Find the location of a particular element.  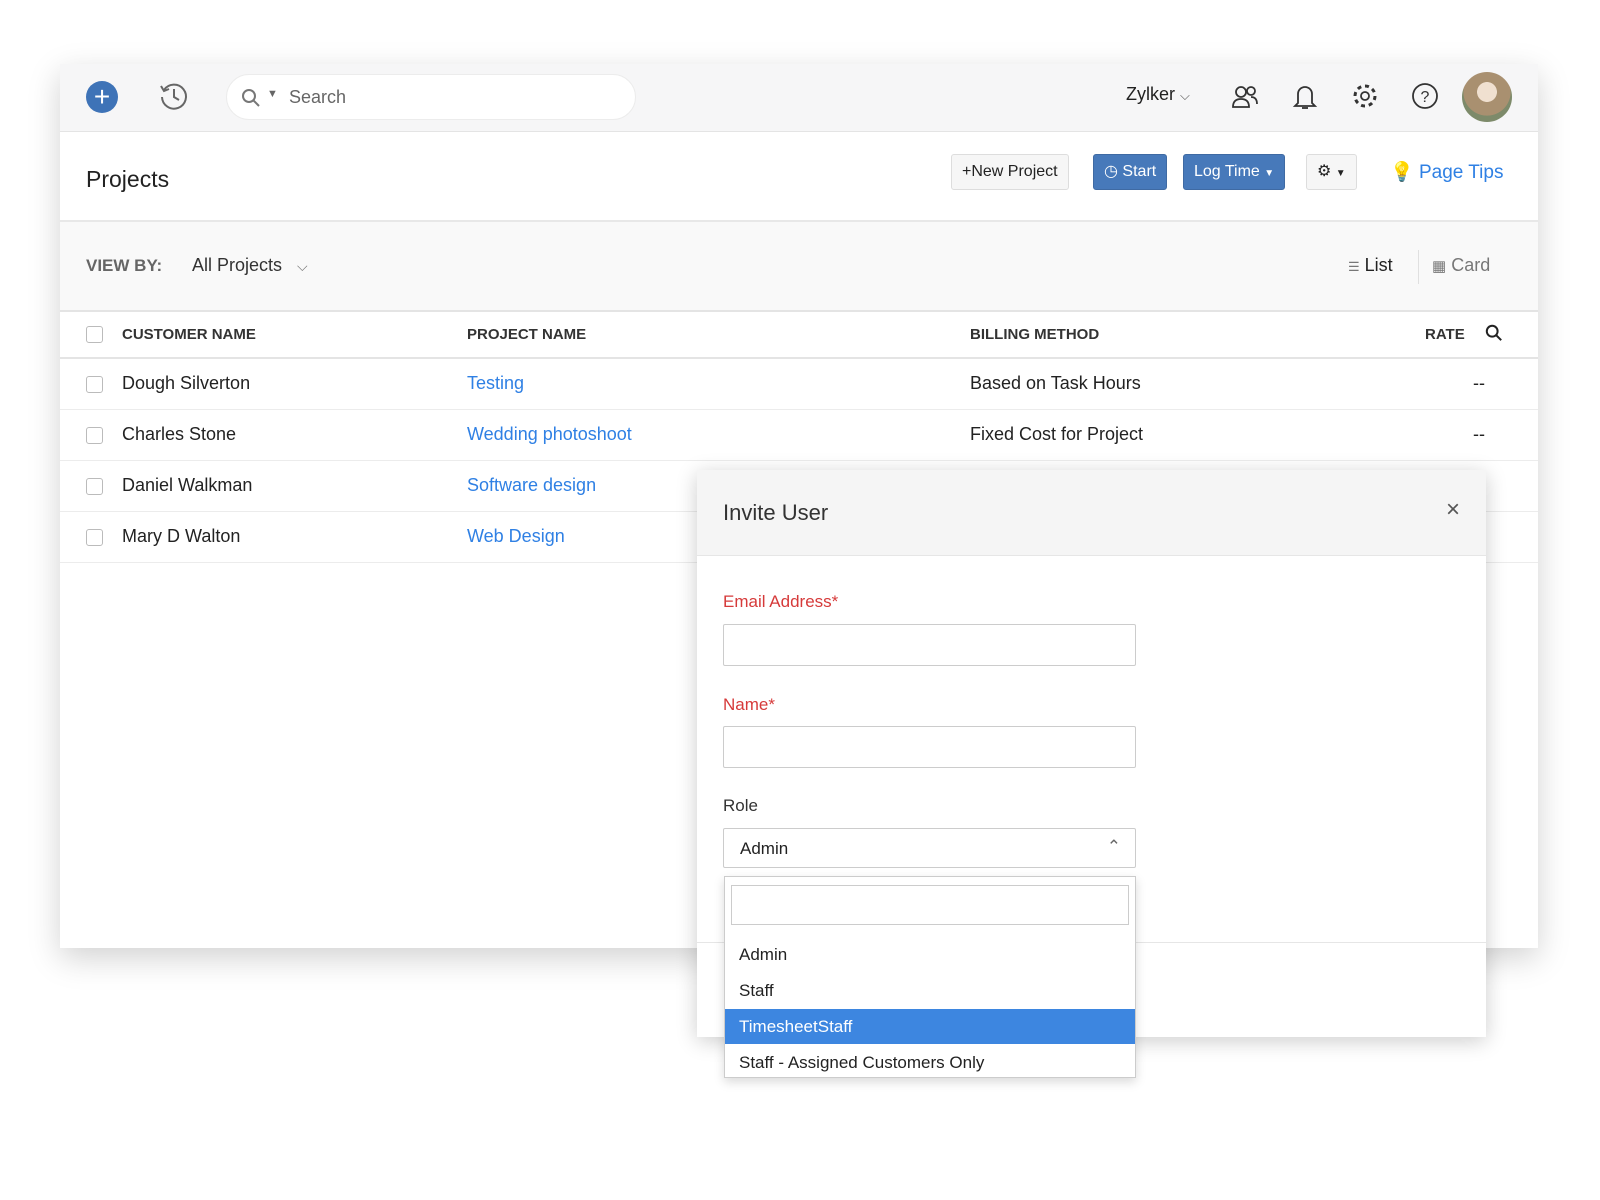

new-project-button: +New Project is located at coordinates (1010, 172).